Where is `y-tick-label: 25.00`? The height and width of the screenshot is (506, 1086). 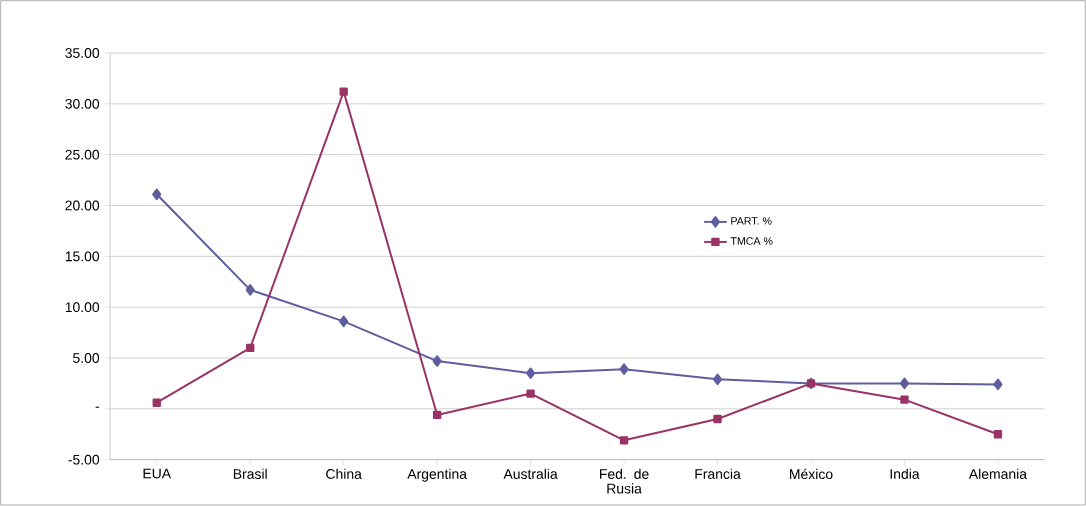
y-tick-label: 25.00 is located at coordinates (82, 154).